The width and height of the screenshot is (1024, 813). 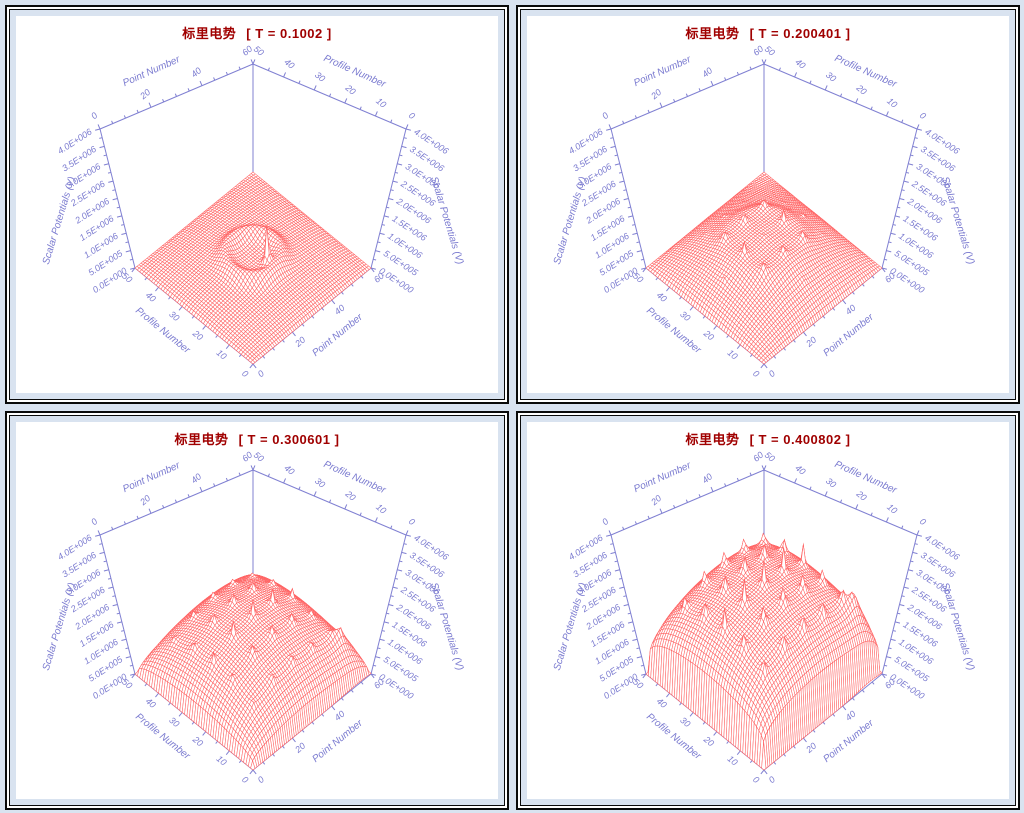 I want to click on plot-title-time-2: [ T = 0.200401 ], so click(x=800, y=33).